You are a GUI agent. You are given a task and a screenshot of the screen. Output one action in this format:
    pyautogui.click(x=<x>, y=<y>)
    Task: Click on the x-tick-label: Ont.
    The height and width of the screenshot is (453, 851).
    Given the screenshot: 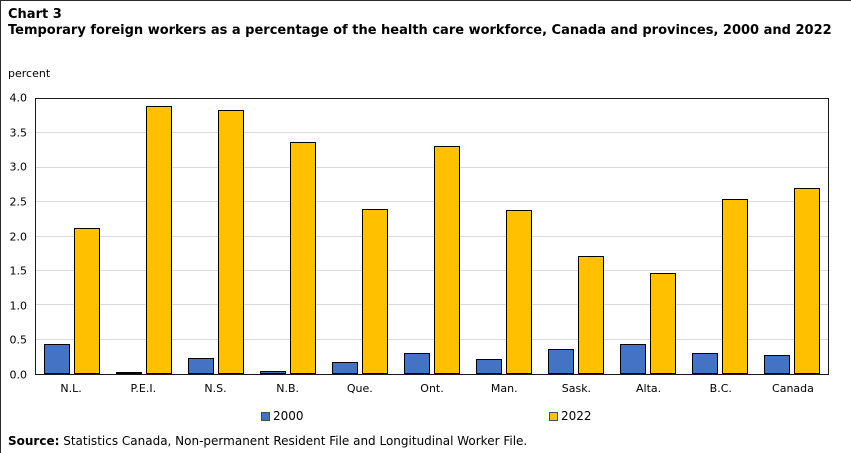 What is the action you would take?
    pyautogui.click(x=432, y=388)
    